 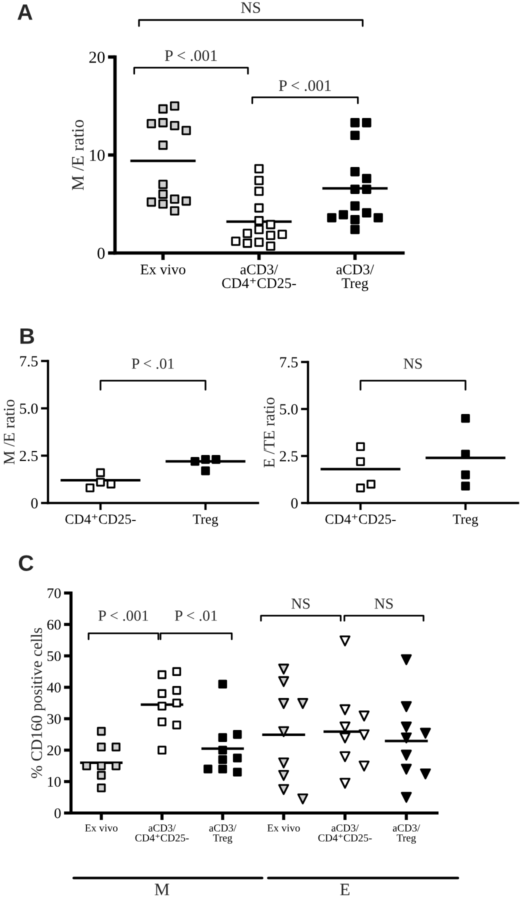 What do you see at coordinates (54, 656) in the screenshot?
I see `y-tick-label: 50` at bounding box center [54, 656].